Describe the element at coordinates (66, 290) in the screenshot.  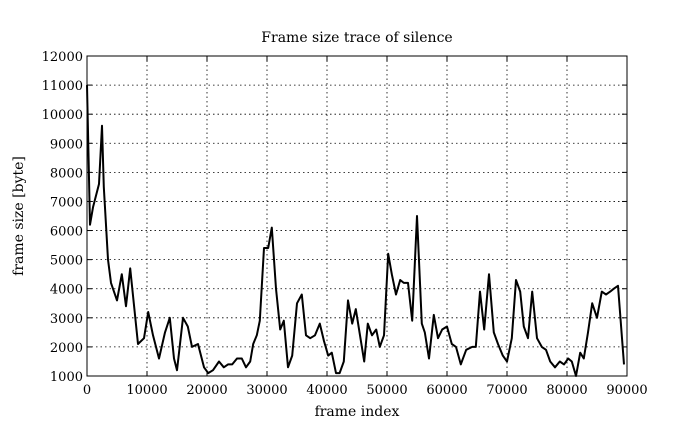
I see `y-tick-label: 4000` at that location.